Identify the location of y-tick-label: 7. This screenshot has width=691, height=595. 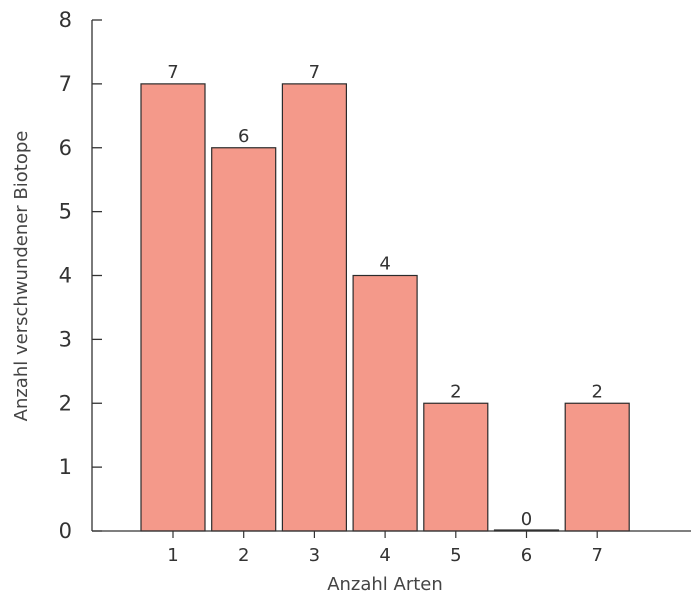
(65, 84).